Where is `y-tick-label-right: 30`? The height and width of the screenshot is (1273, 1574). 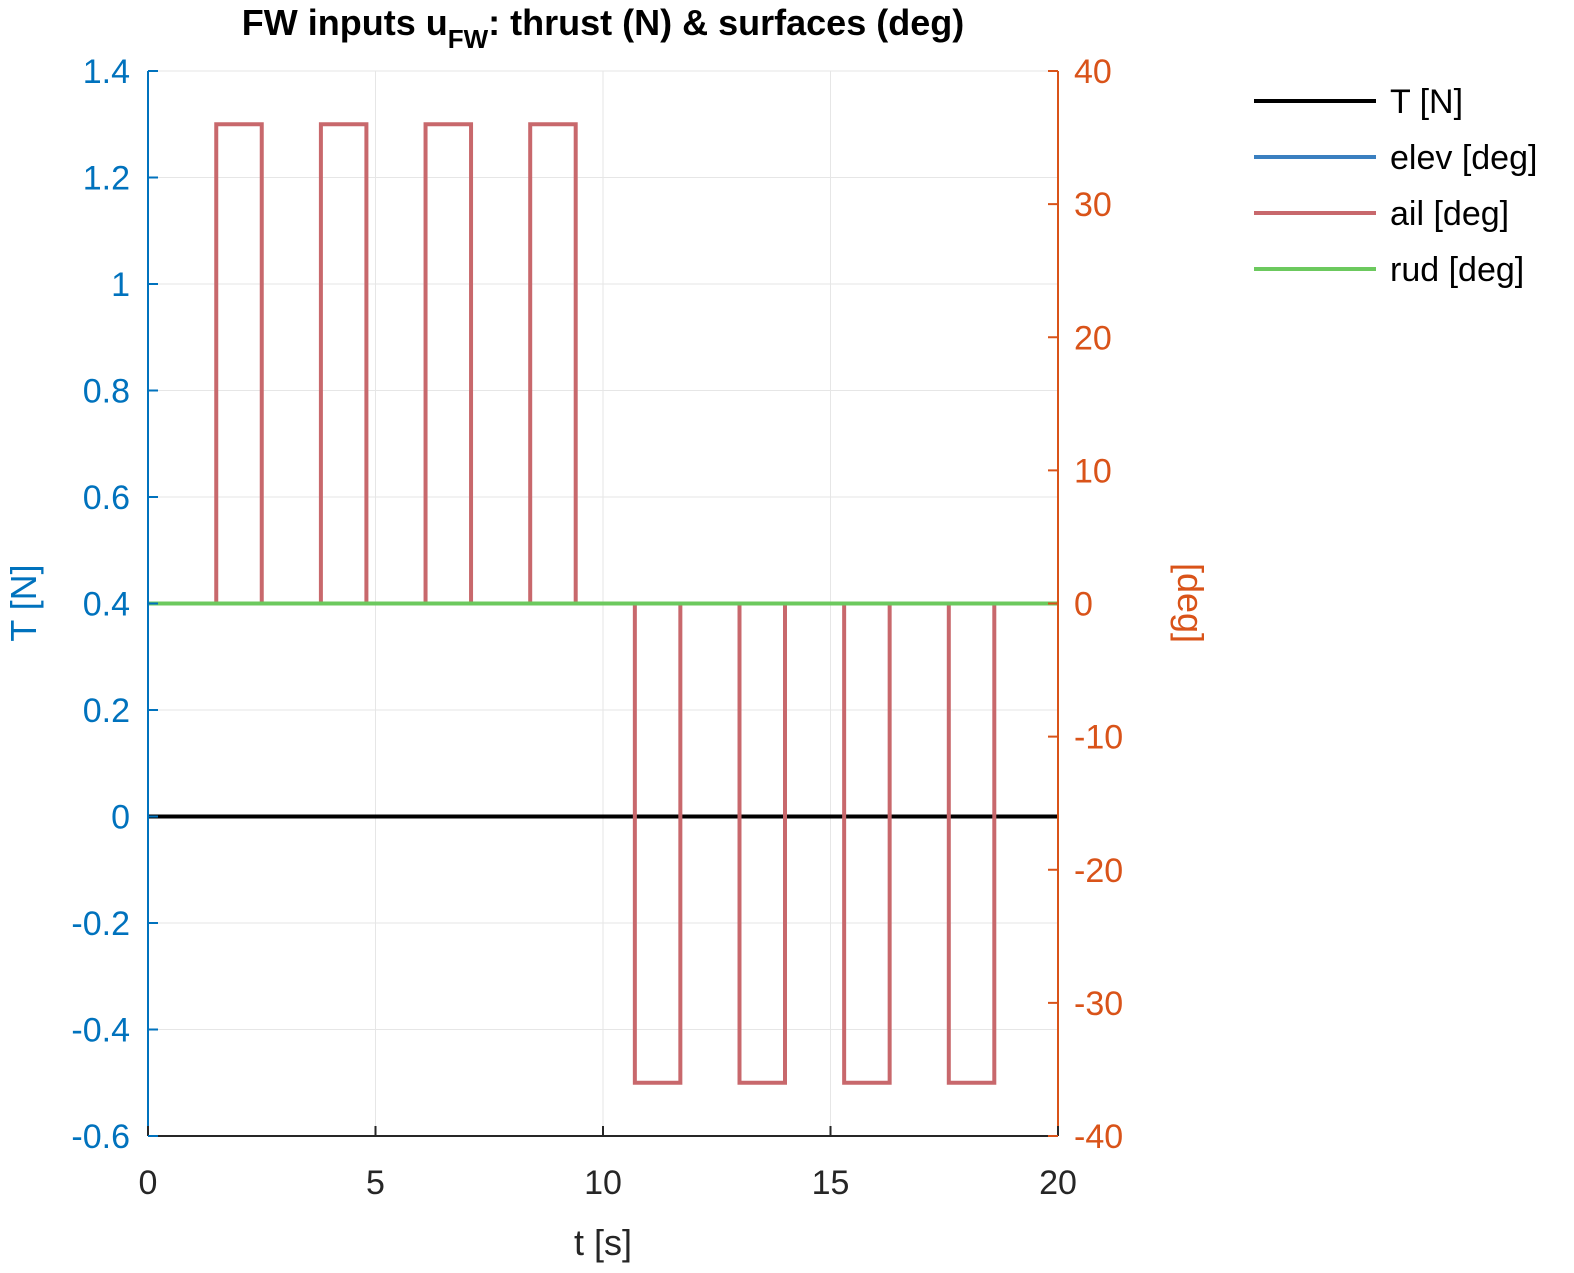
y-tick-label-right: 30 is located at coordinates (1093, 205).